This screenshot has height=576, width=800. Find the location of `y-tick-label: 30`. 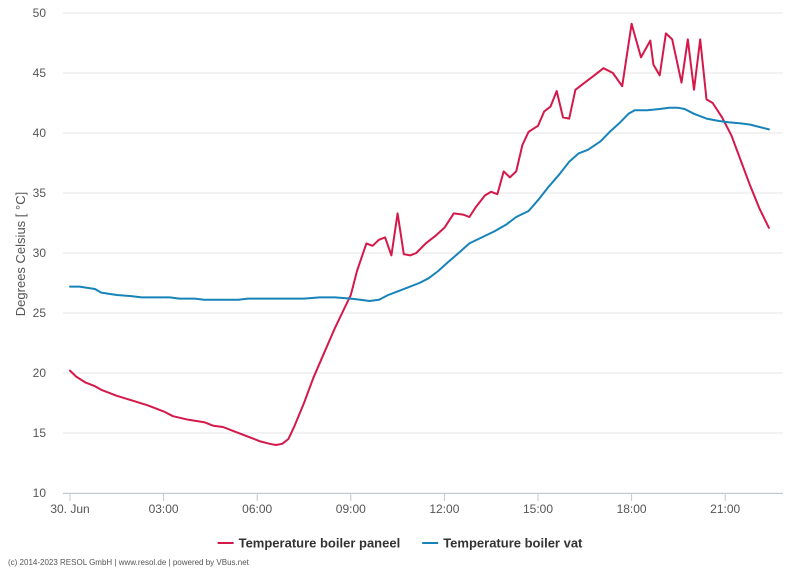

y-tick-label: 30 is located at coordinates (40, 253).